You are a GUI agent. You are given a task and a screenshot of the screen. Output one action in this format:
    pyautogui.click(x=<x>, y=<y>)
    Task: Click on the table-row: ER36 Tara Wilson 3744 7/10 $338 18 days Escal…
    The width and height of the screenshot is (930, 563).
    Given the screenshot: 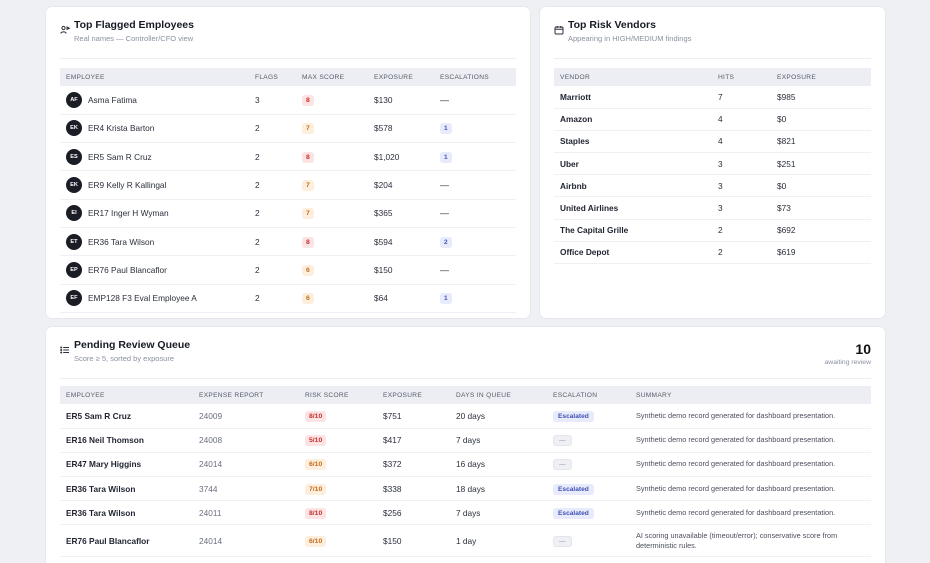 What is the action you would take?
    pyautogui.click(x=465, y=489)
    